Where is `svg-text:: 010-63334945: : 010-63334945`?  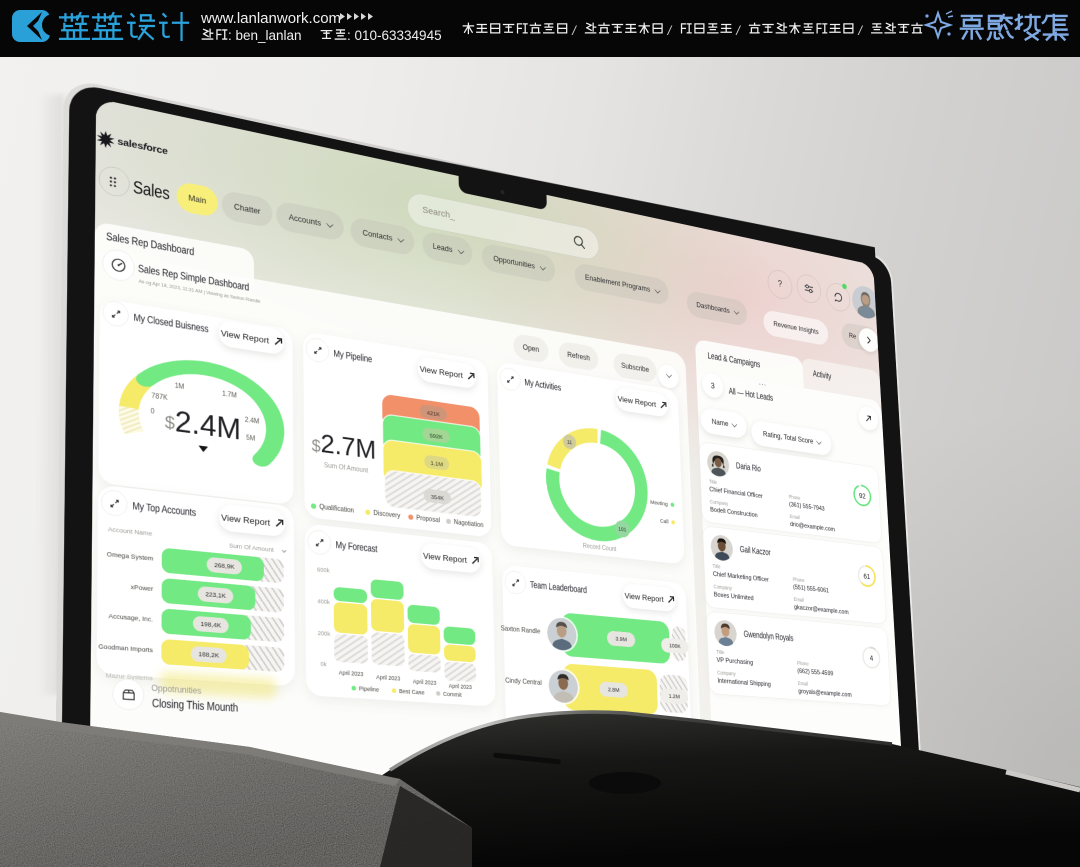 svg-text:: 010-63334945: : 010-63334945 is located at coordinates (394, 35).